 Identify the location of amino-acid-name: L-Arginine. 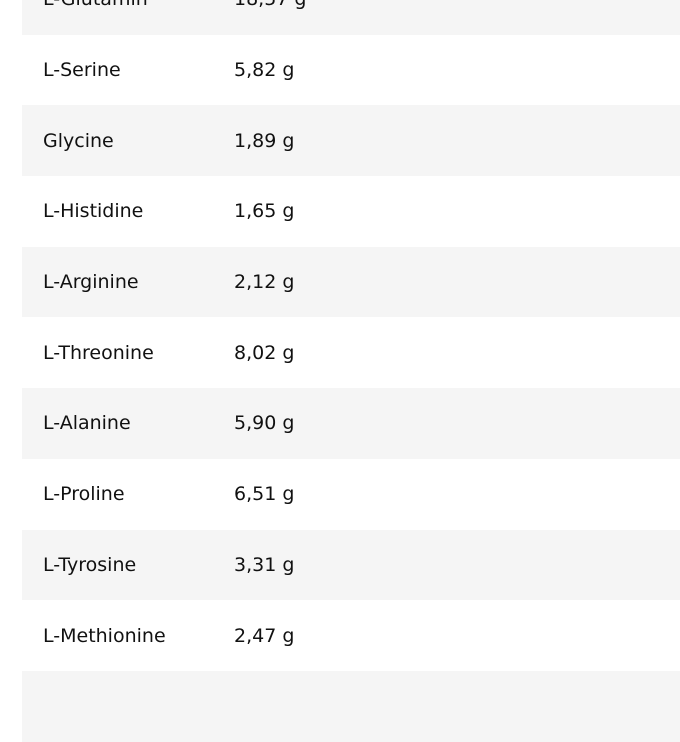
(91, 282).